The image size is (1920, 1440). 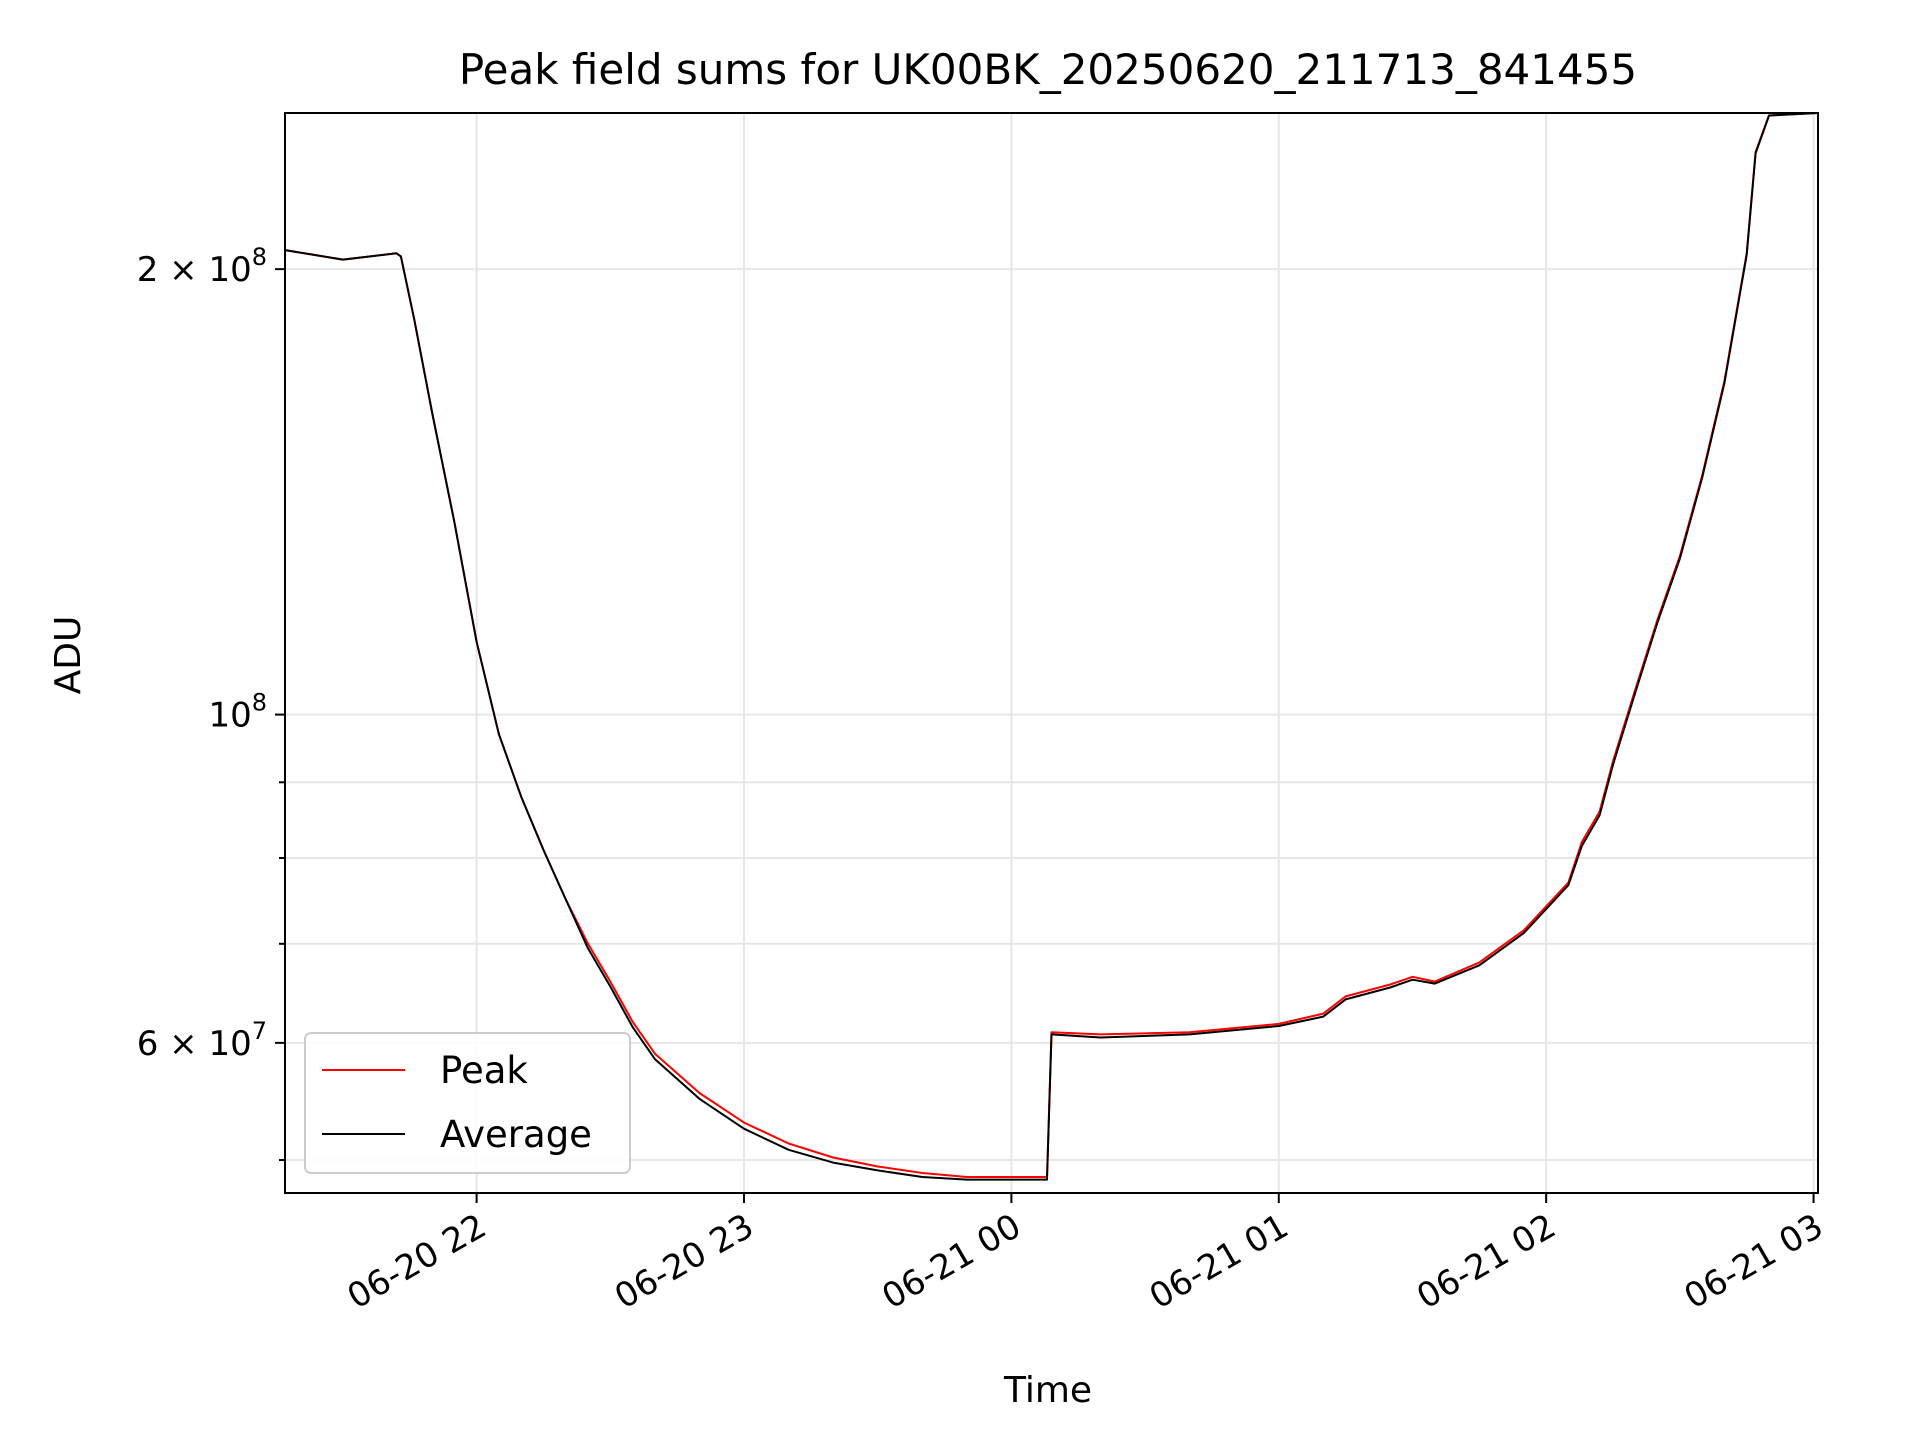 I want to click on legend-box, so click(x=467, y=1103).